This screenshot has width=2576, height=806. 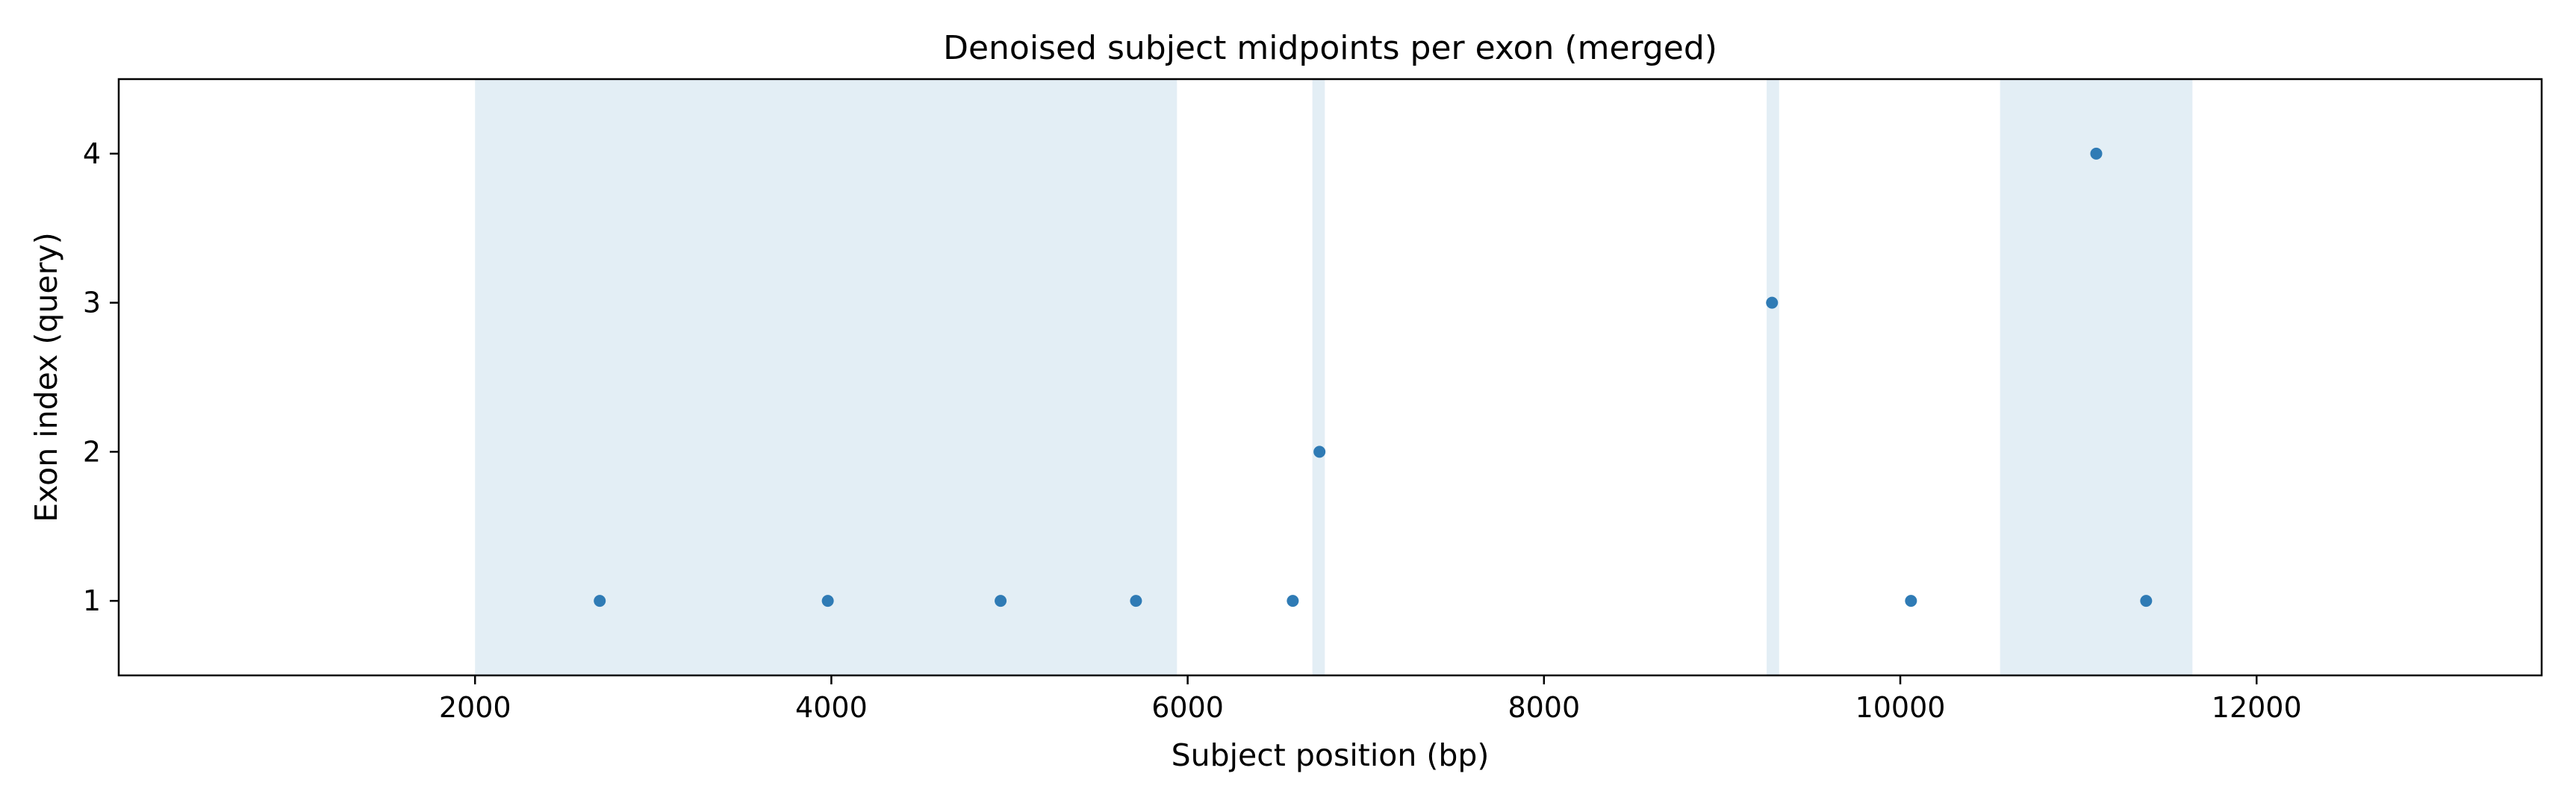 What do you see at coordinates (92, 452) in the screenshot?
I see `y-tick-label: 2` at bounding box center [92, 452].